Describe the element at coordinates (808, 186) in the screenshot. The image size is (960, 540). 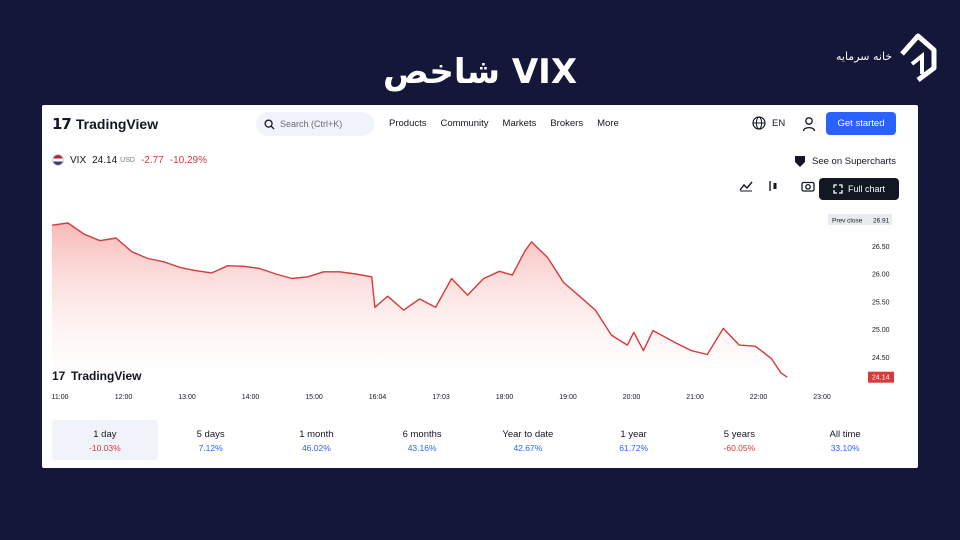
I see `camera-icon` at that location.